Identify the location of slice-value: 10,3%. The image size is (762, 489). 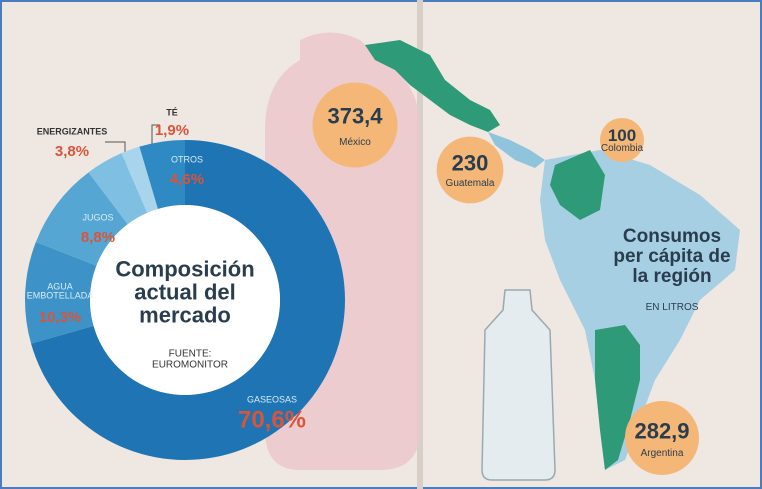
(60, 318).